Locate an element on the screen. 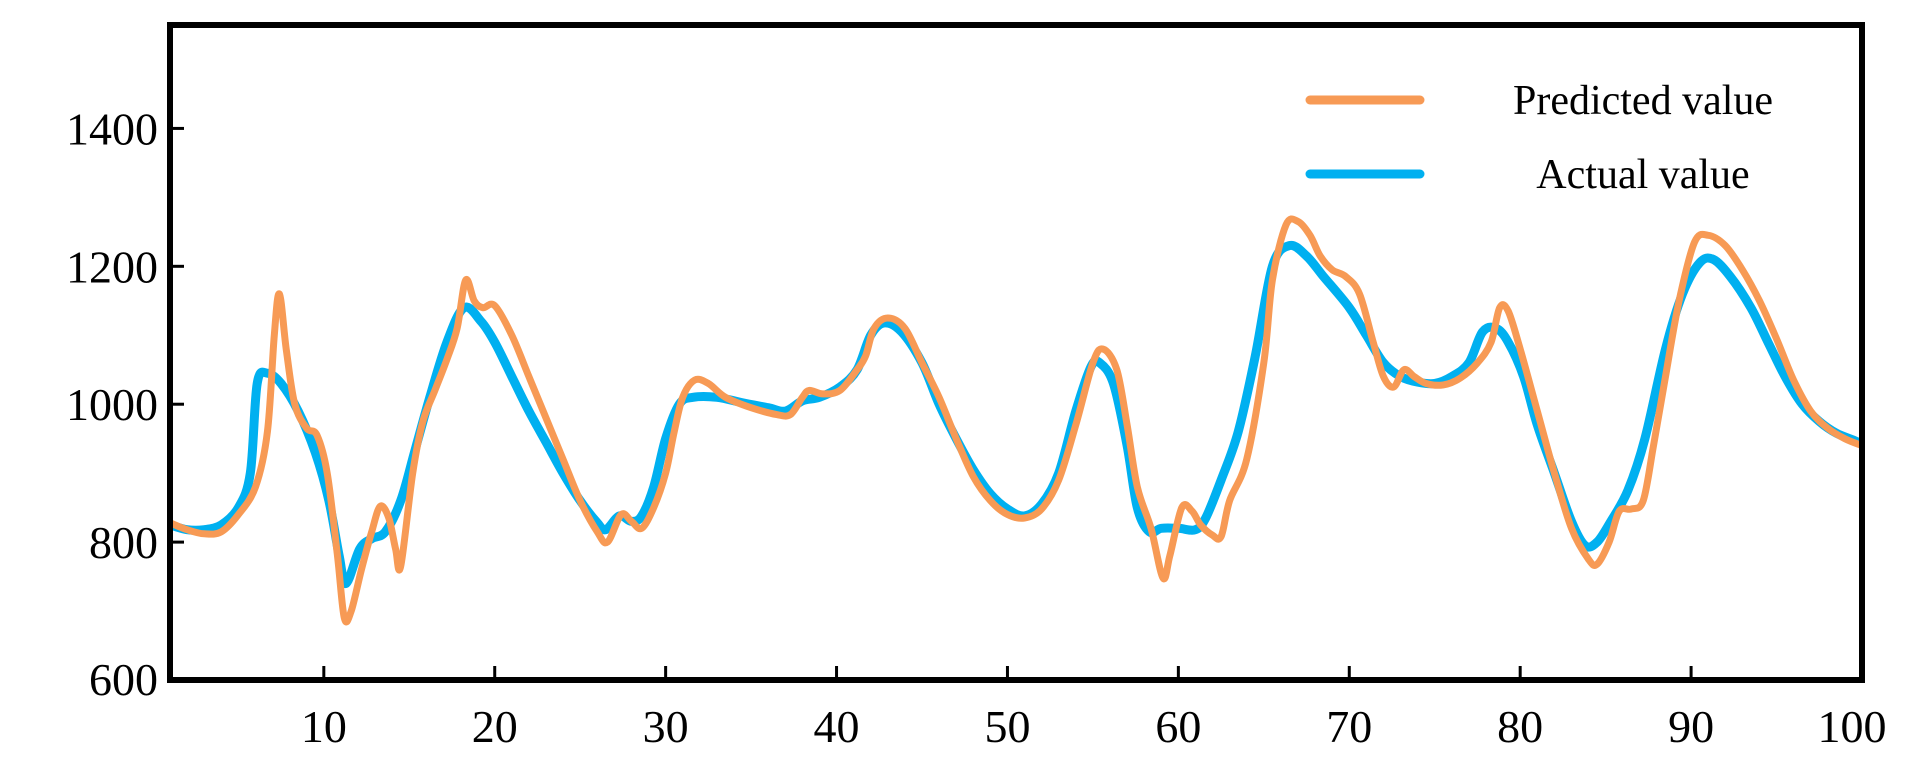 This screenshot has height=780, width=1914. x-tick-label: 20 is located at coordinates (495, 726).